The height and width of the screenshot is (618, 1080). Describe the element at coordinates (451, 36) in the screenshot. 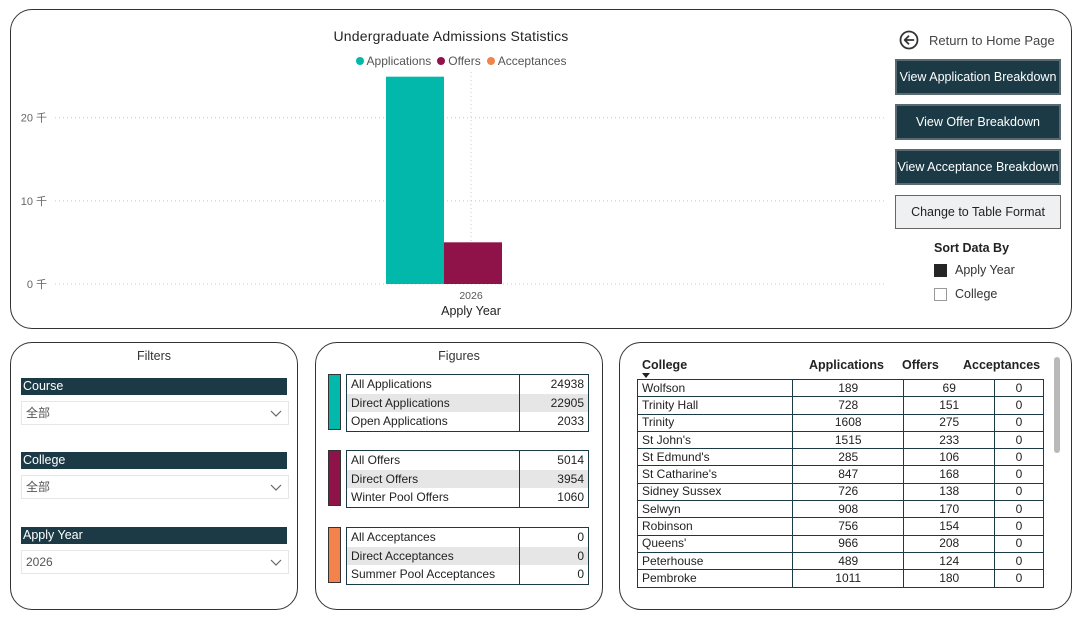

I see `chart-title: Undergraduate Admissions Statistics` at that location.